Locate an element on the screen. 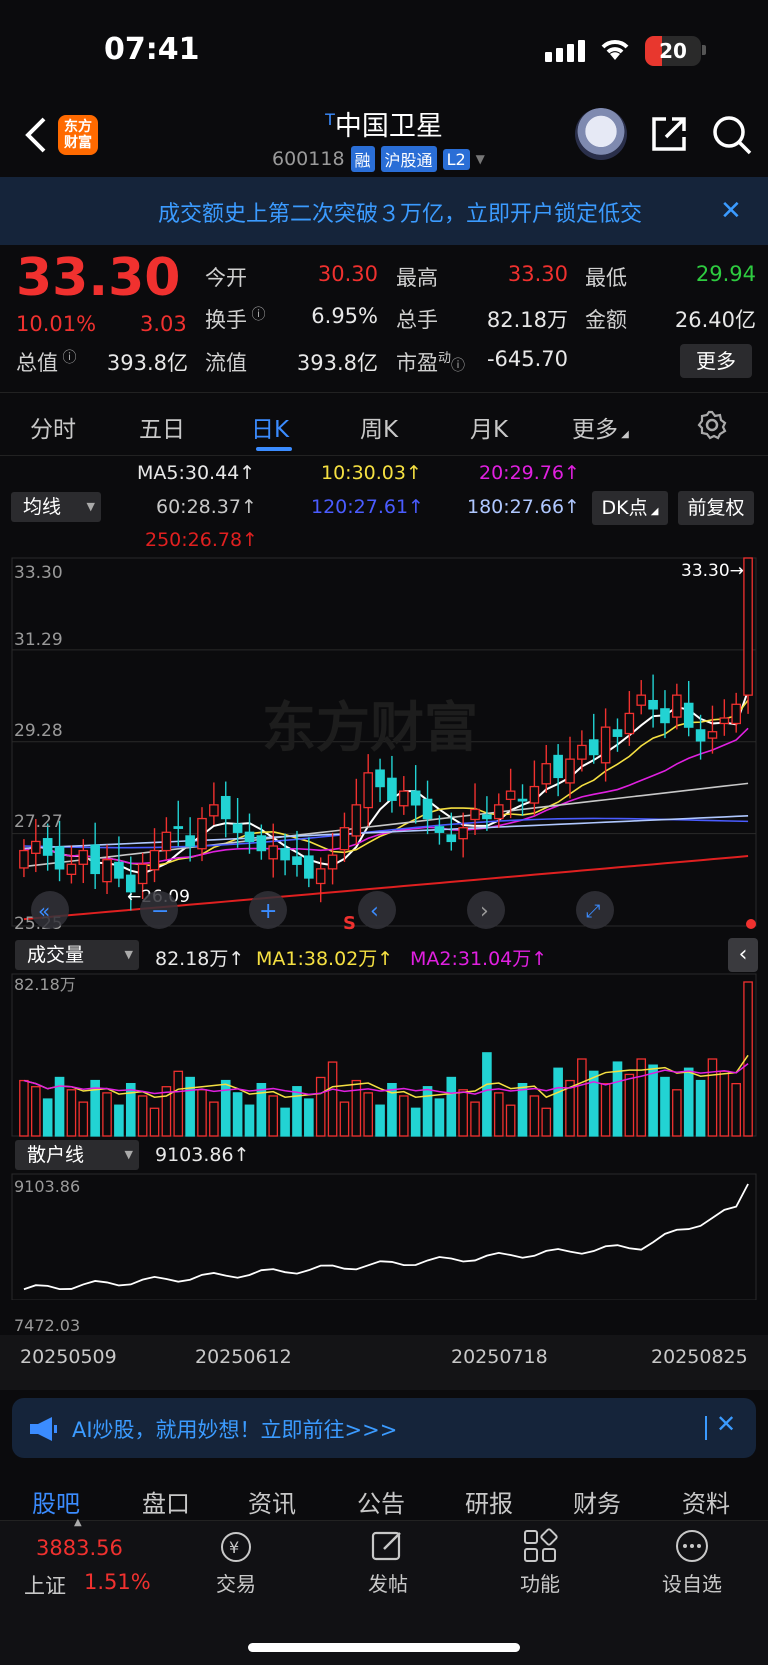 Image resolution: width=768 pixels, height=1665 pixels. stock-code: 600118 is located at coordinates (308, 159).